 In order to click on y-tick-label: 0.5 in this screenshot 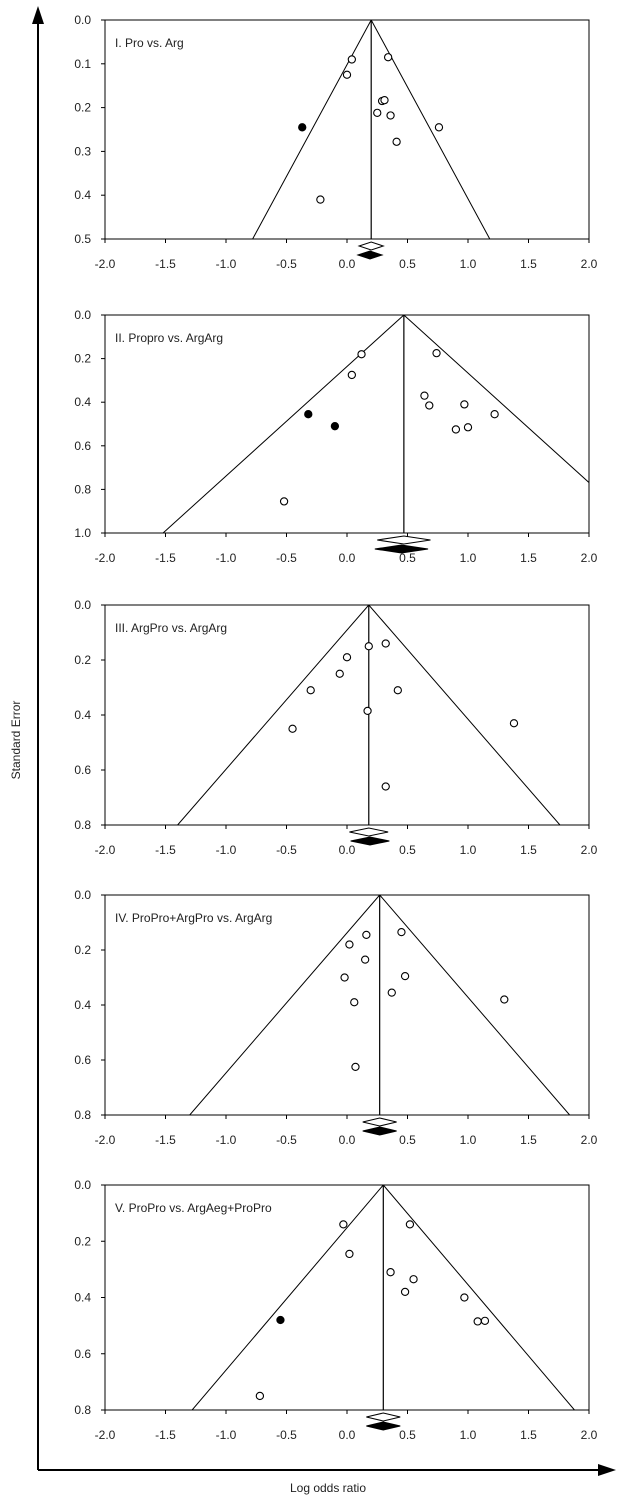, I will do `click(82, 239)`.